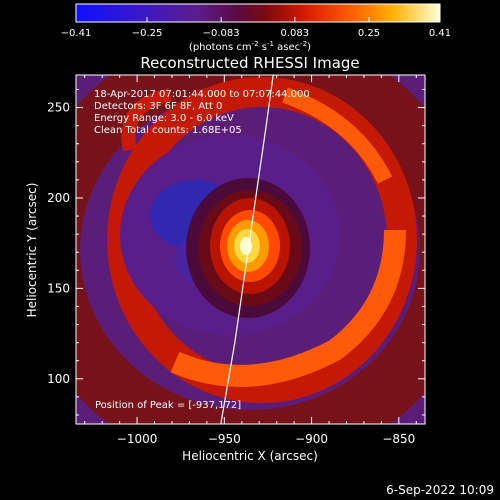 This screenshot has height=500, width=500. What do you see at coordinates (58, 379) in the screenshot?
I see `y-tick-label: 100` at bounding box center [58, 379].